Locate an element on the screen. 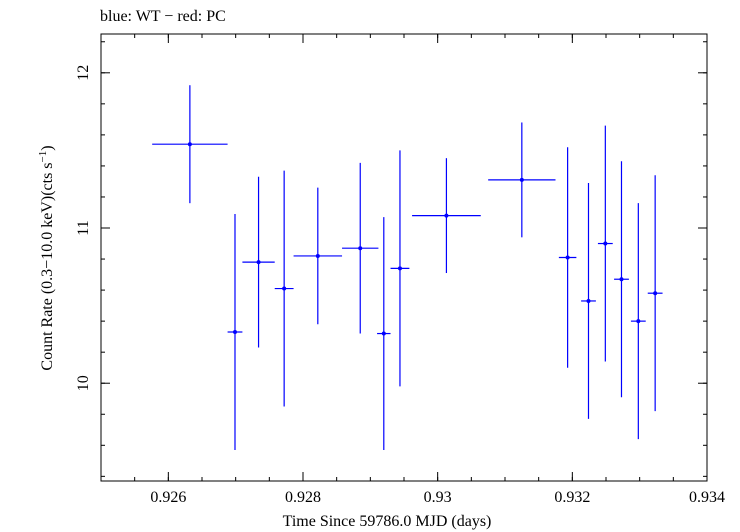  y-tick-label: 11 is located at coordinates (83, 227).